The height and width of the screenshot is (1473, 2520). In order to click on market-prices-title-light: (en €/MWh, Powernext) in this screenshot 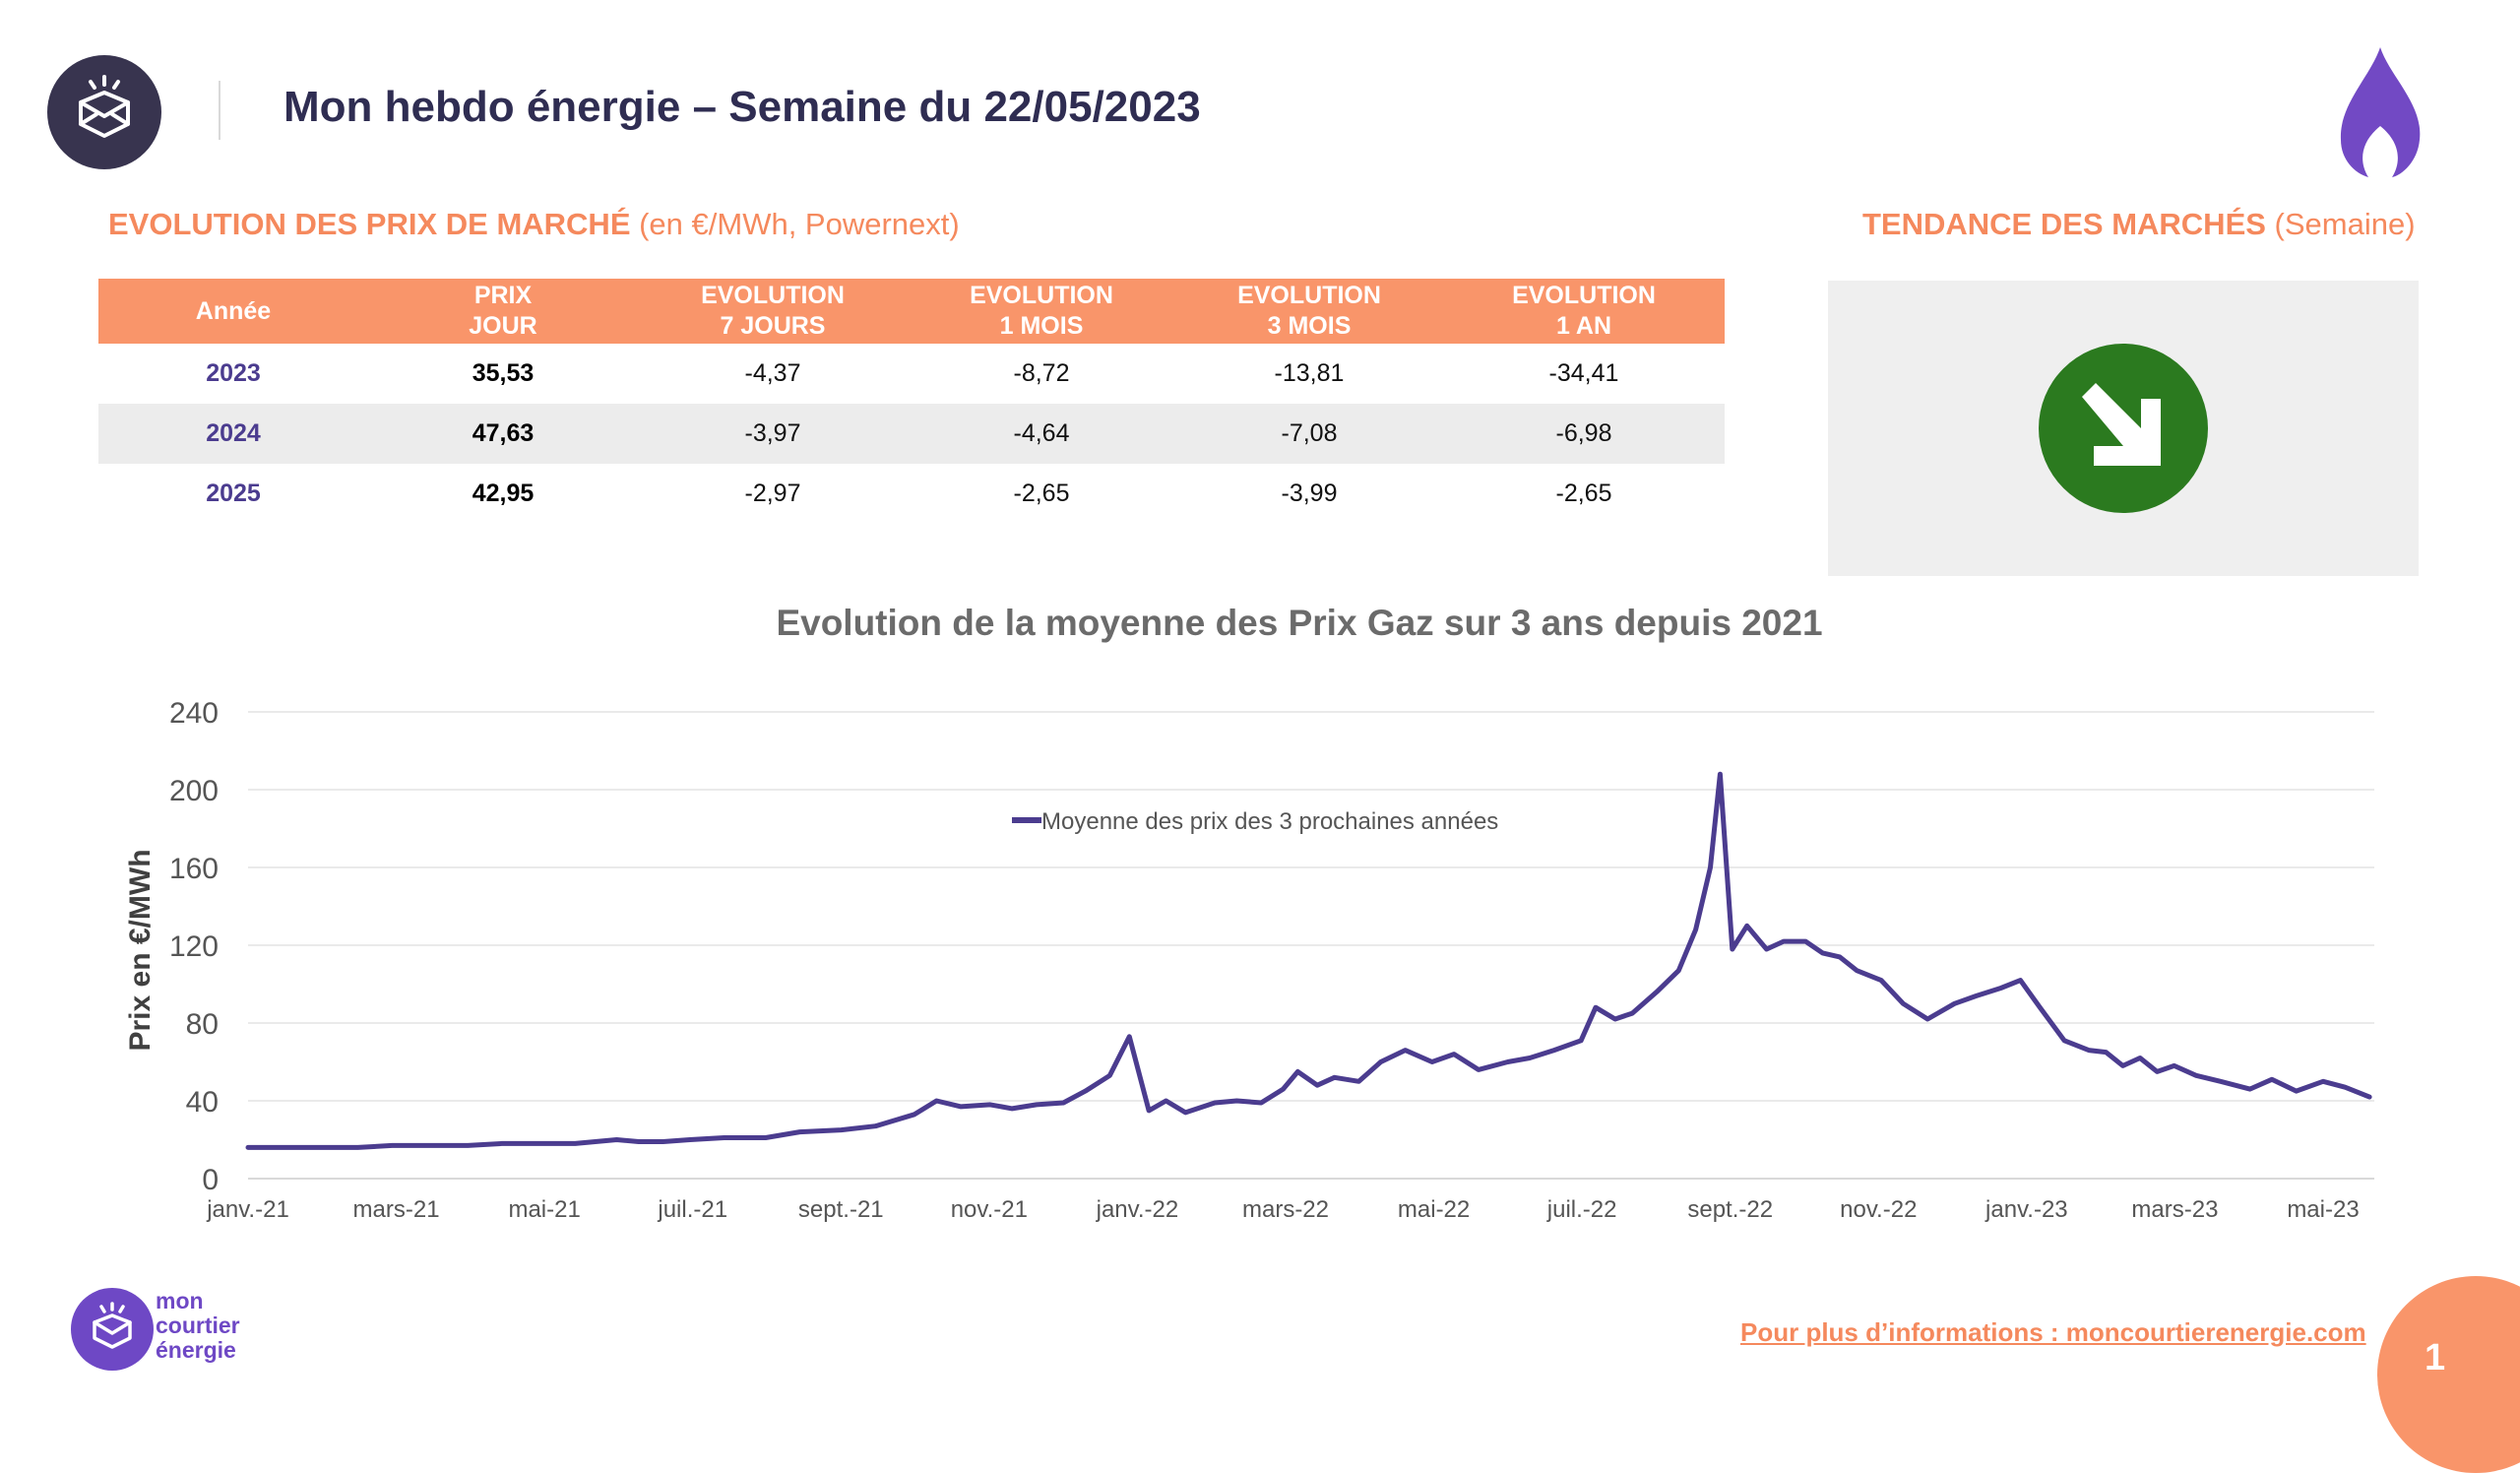, I will do `click(795, 224)`.